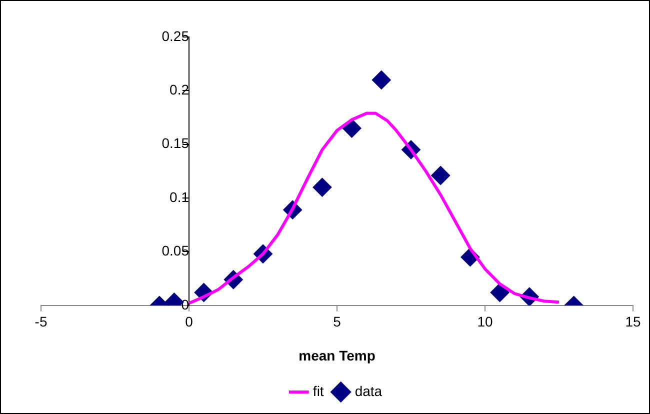  Describe the element at coordinates (485, 322) in the screenshot. I see `x-tick-label: 10` at that location.